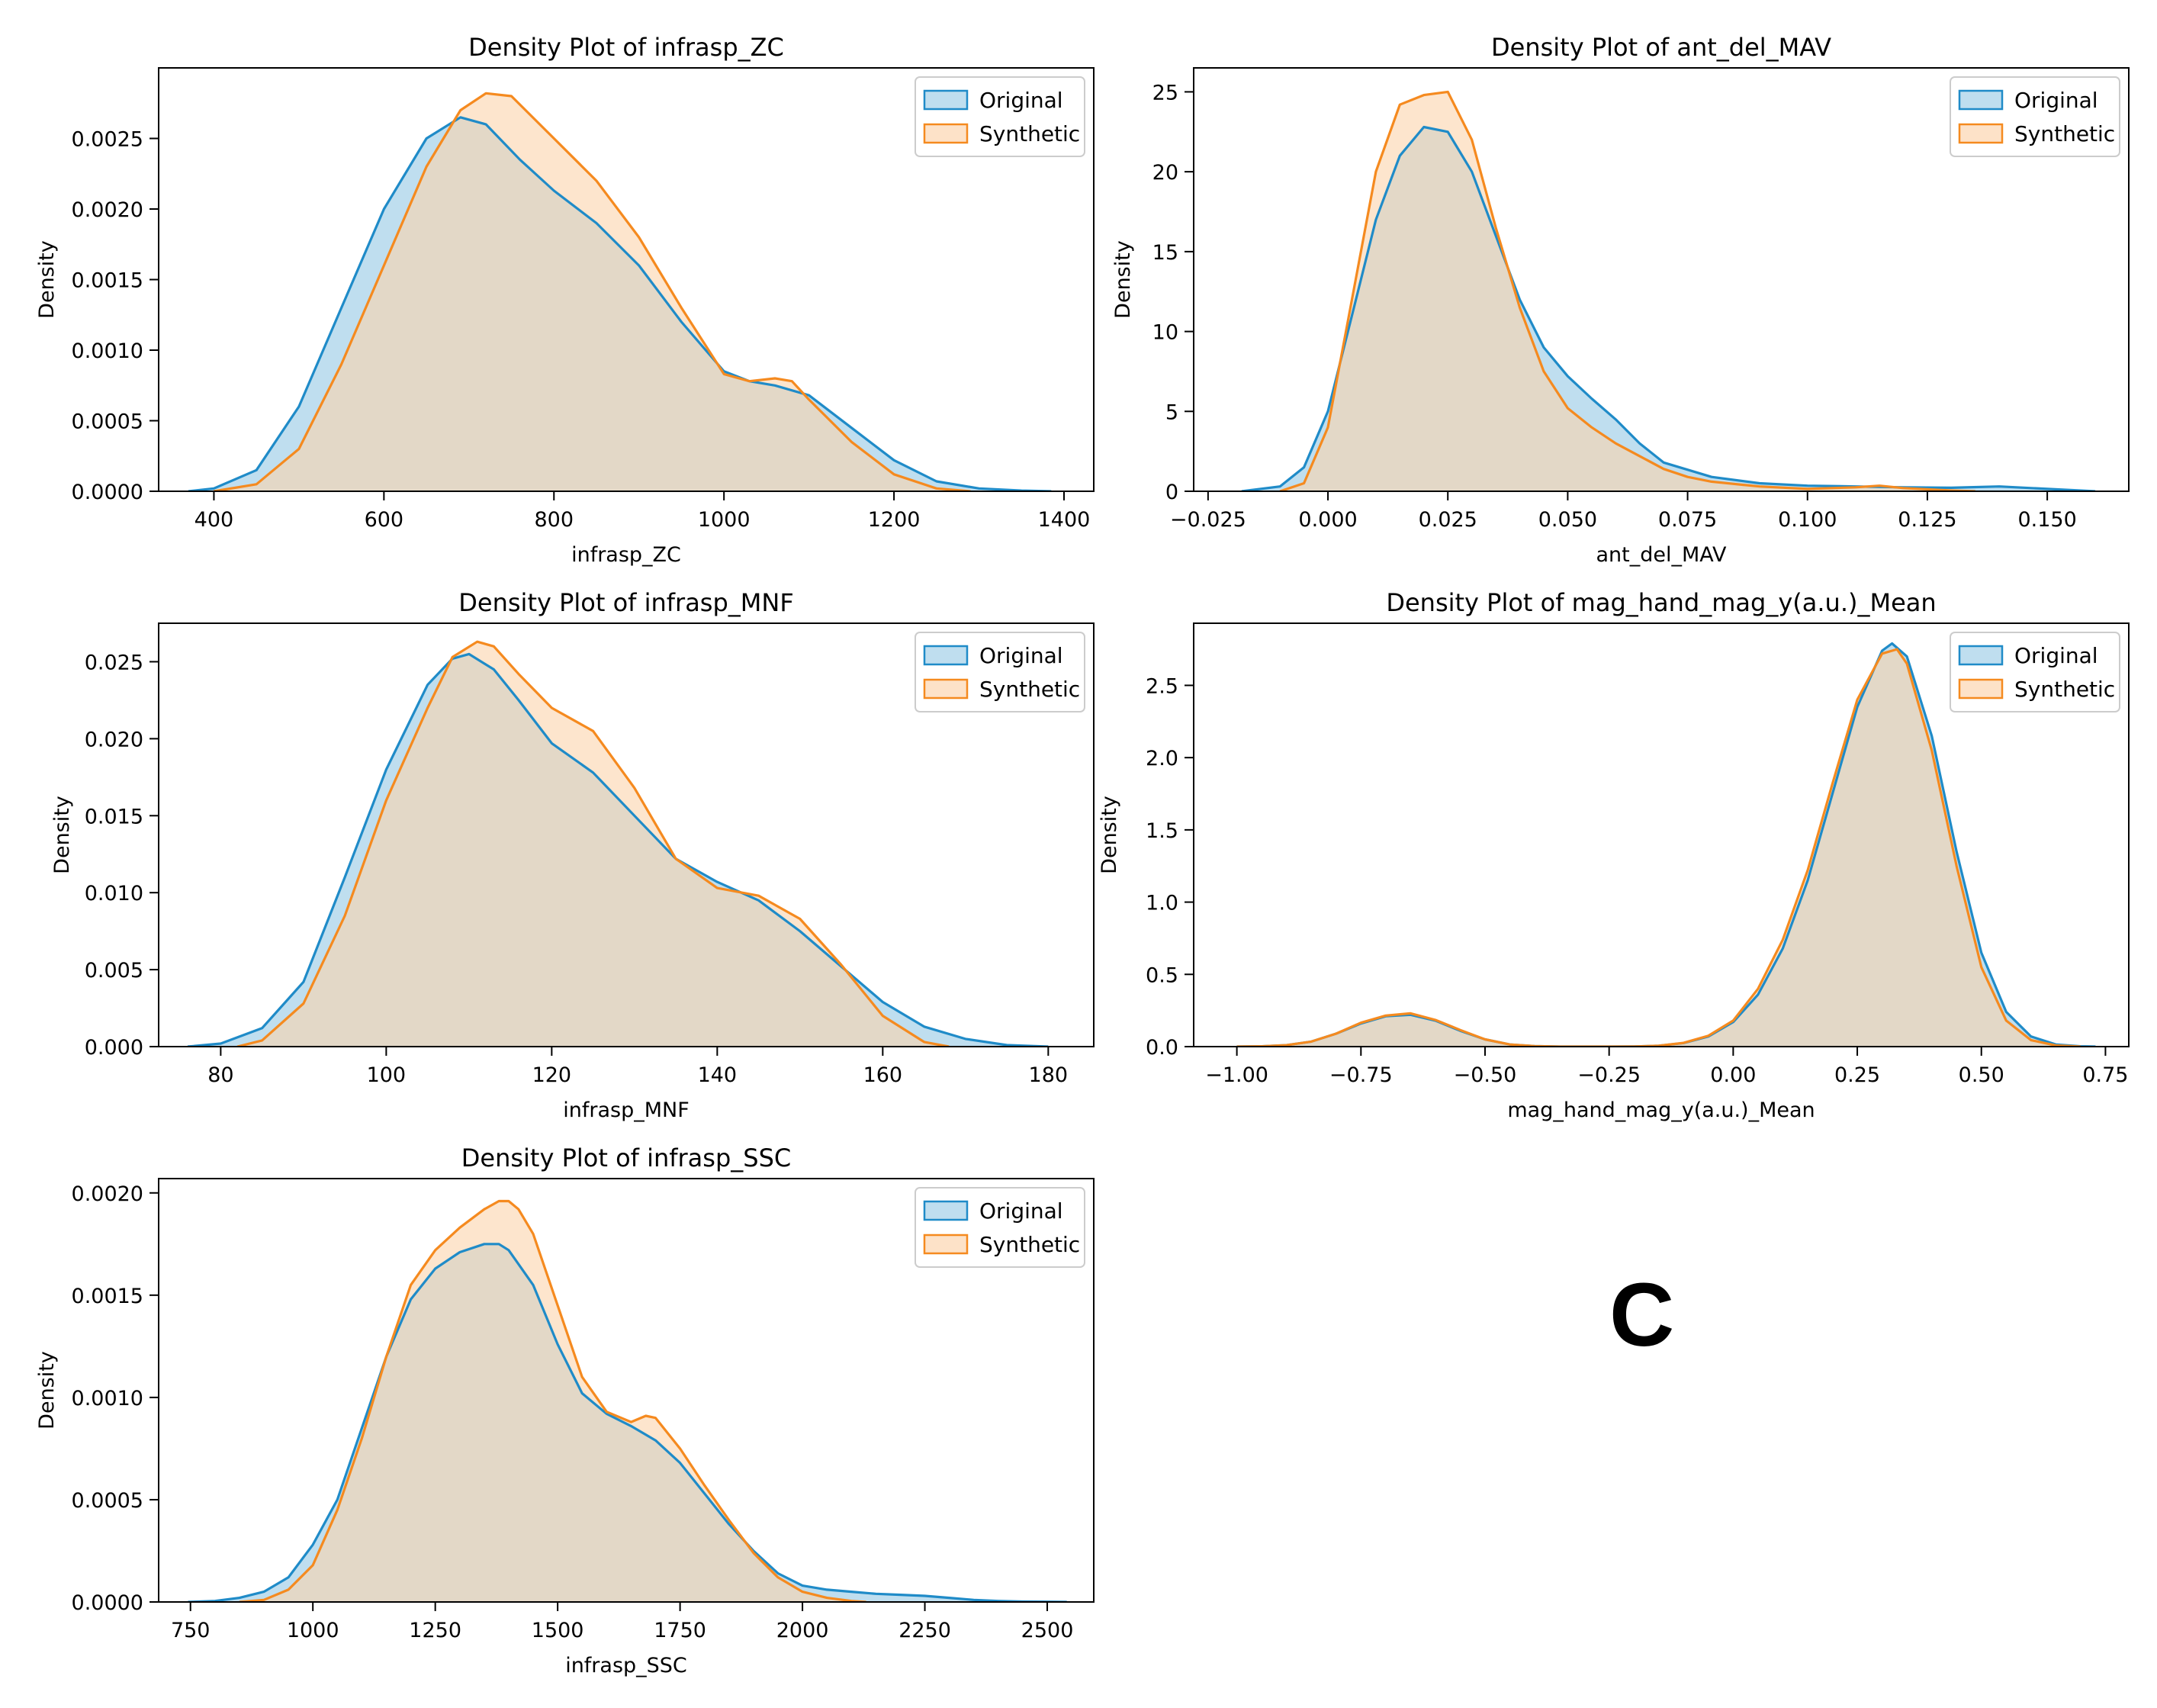 The image size is (2157, 1708). What do you see at coordinates (114, 1048) in the screenshot?
I see `y-tick-label: 0.000` at bounding box center [114, 1048].